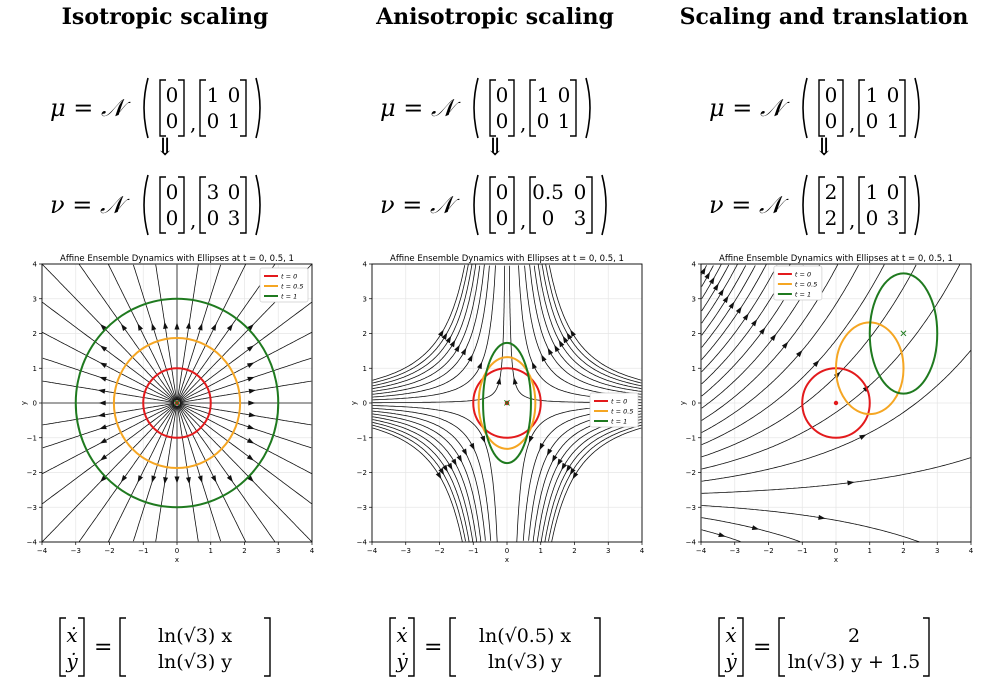 The height and width of the screenshot is (687, 989). Describe the element at coordinates (165, 147) in the screenshot. I see `implies-arrow: ⇓` at that location.